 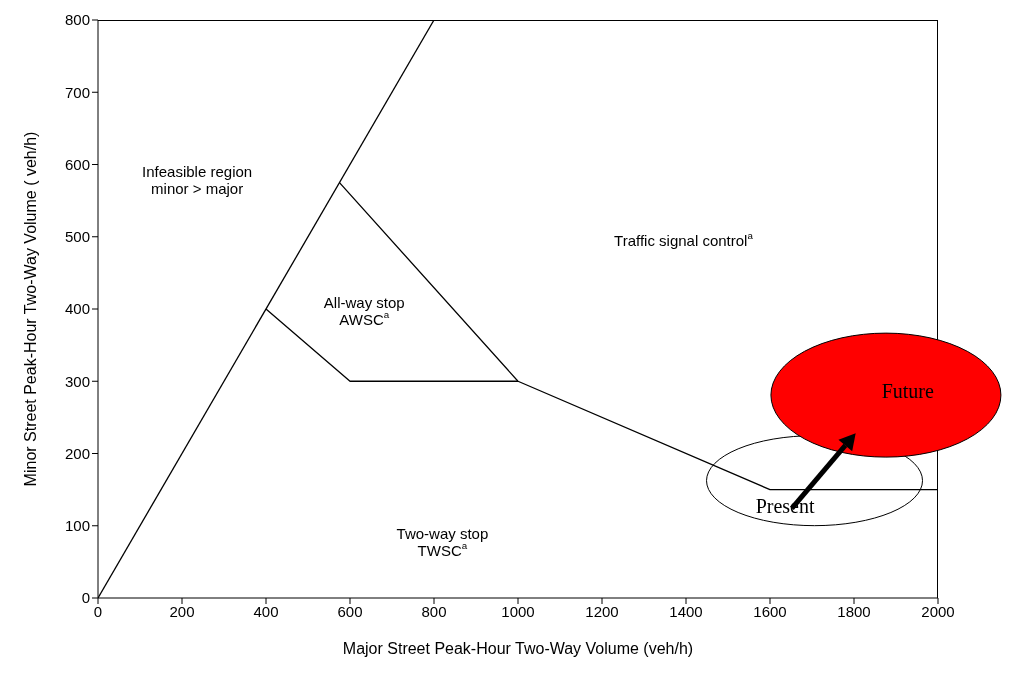 I want to click on y-tick-label: 200, so click(x=77, y=453).